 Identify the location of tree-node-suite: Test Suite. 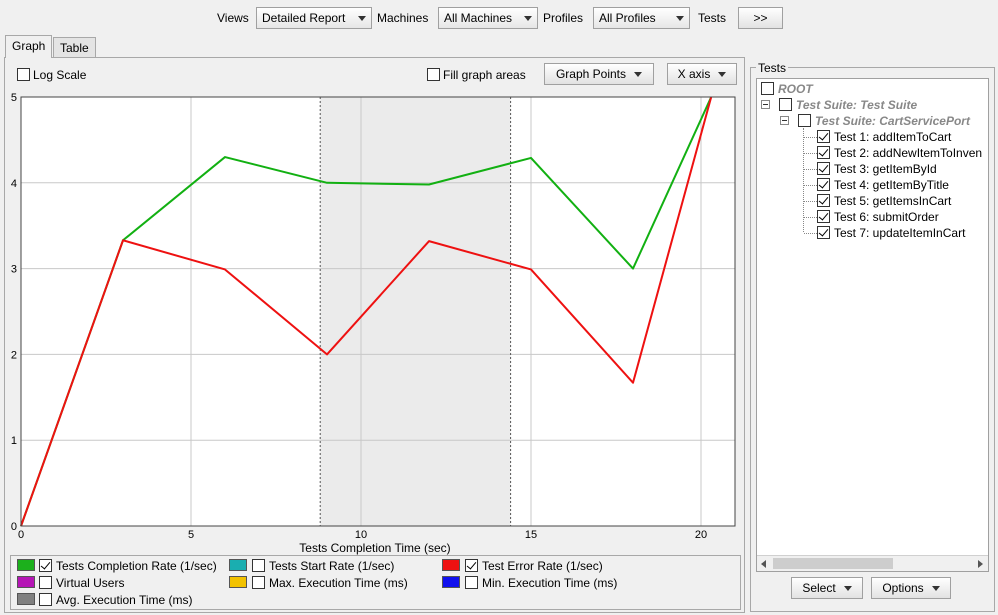
(857, 105).